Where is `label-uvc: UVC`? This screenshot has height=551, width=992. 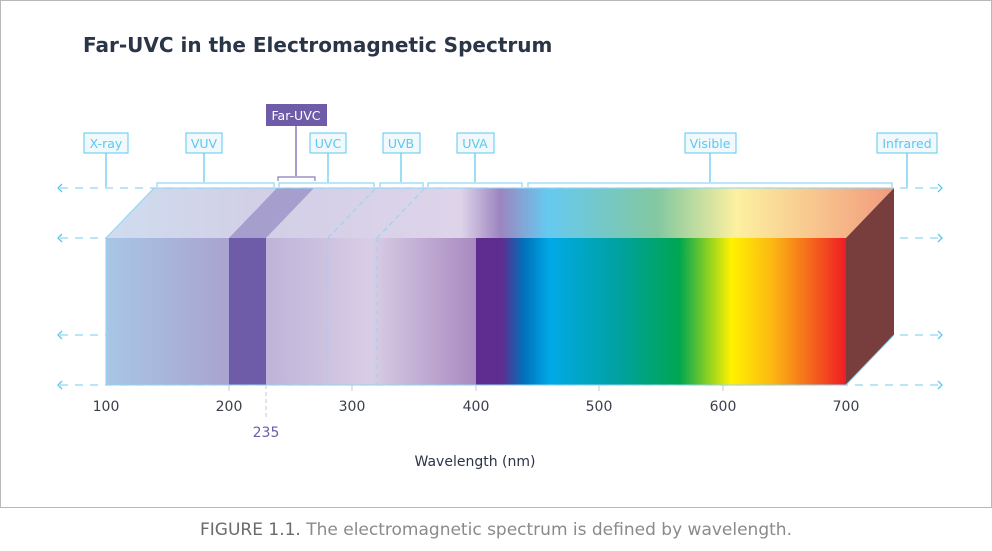 label-uvc: UVC is located at coordinates (328, 143).